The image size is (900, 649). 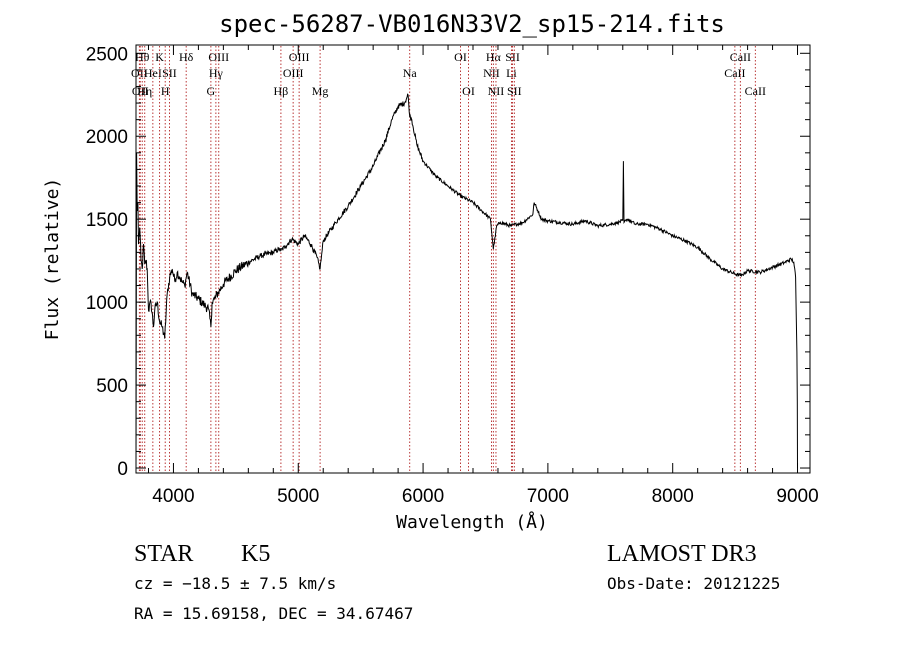 I want to click on line-marker-label-4: HeI, so click(x=153, y=73).